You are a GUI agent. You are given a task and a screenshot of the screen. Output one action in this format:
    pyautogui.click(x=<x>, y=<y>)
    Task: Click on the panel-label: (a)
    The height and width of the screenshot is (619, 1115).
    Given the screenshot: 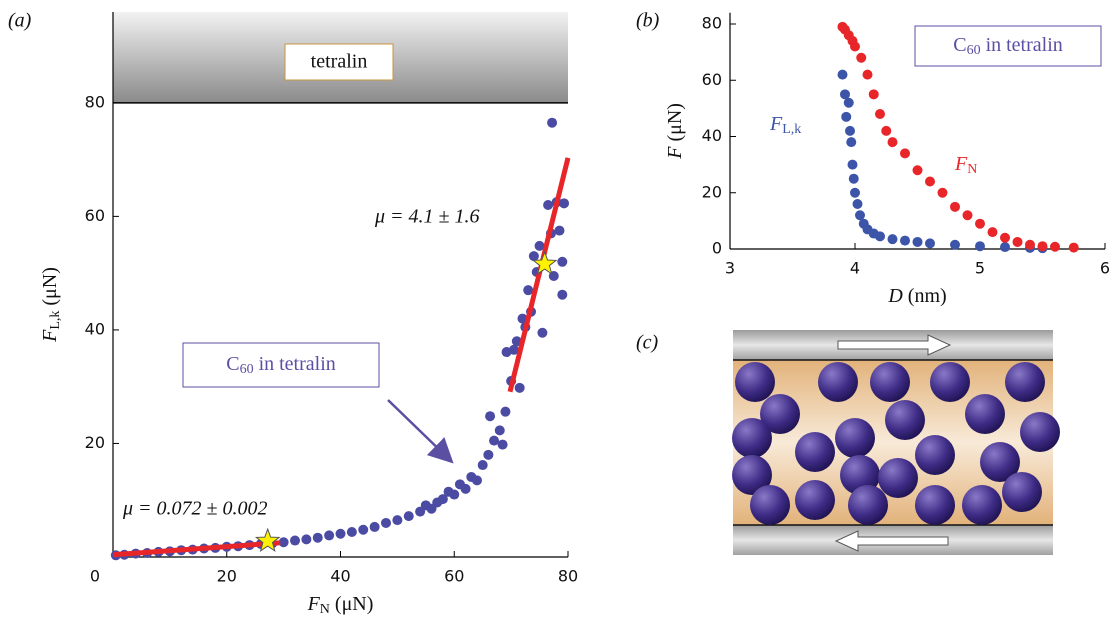 What is the action you would take?
    pyautogui.click(x=20, y=21)
    